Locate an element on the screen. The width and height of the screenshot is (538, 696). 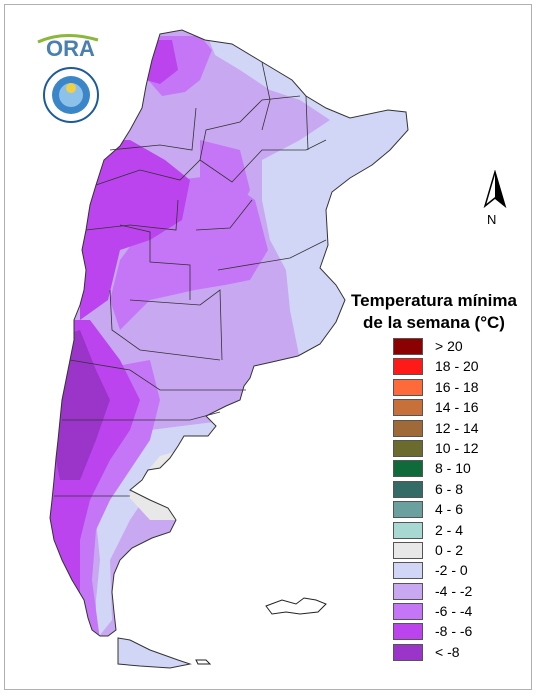
smn-seal-logo is located at coordinates (71, 95).